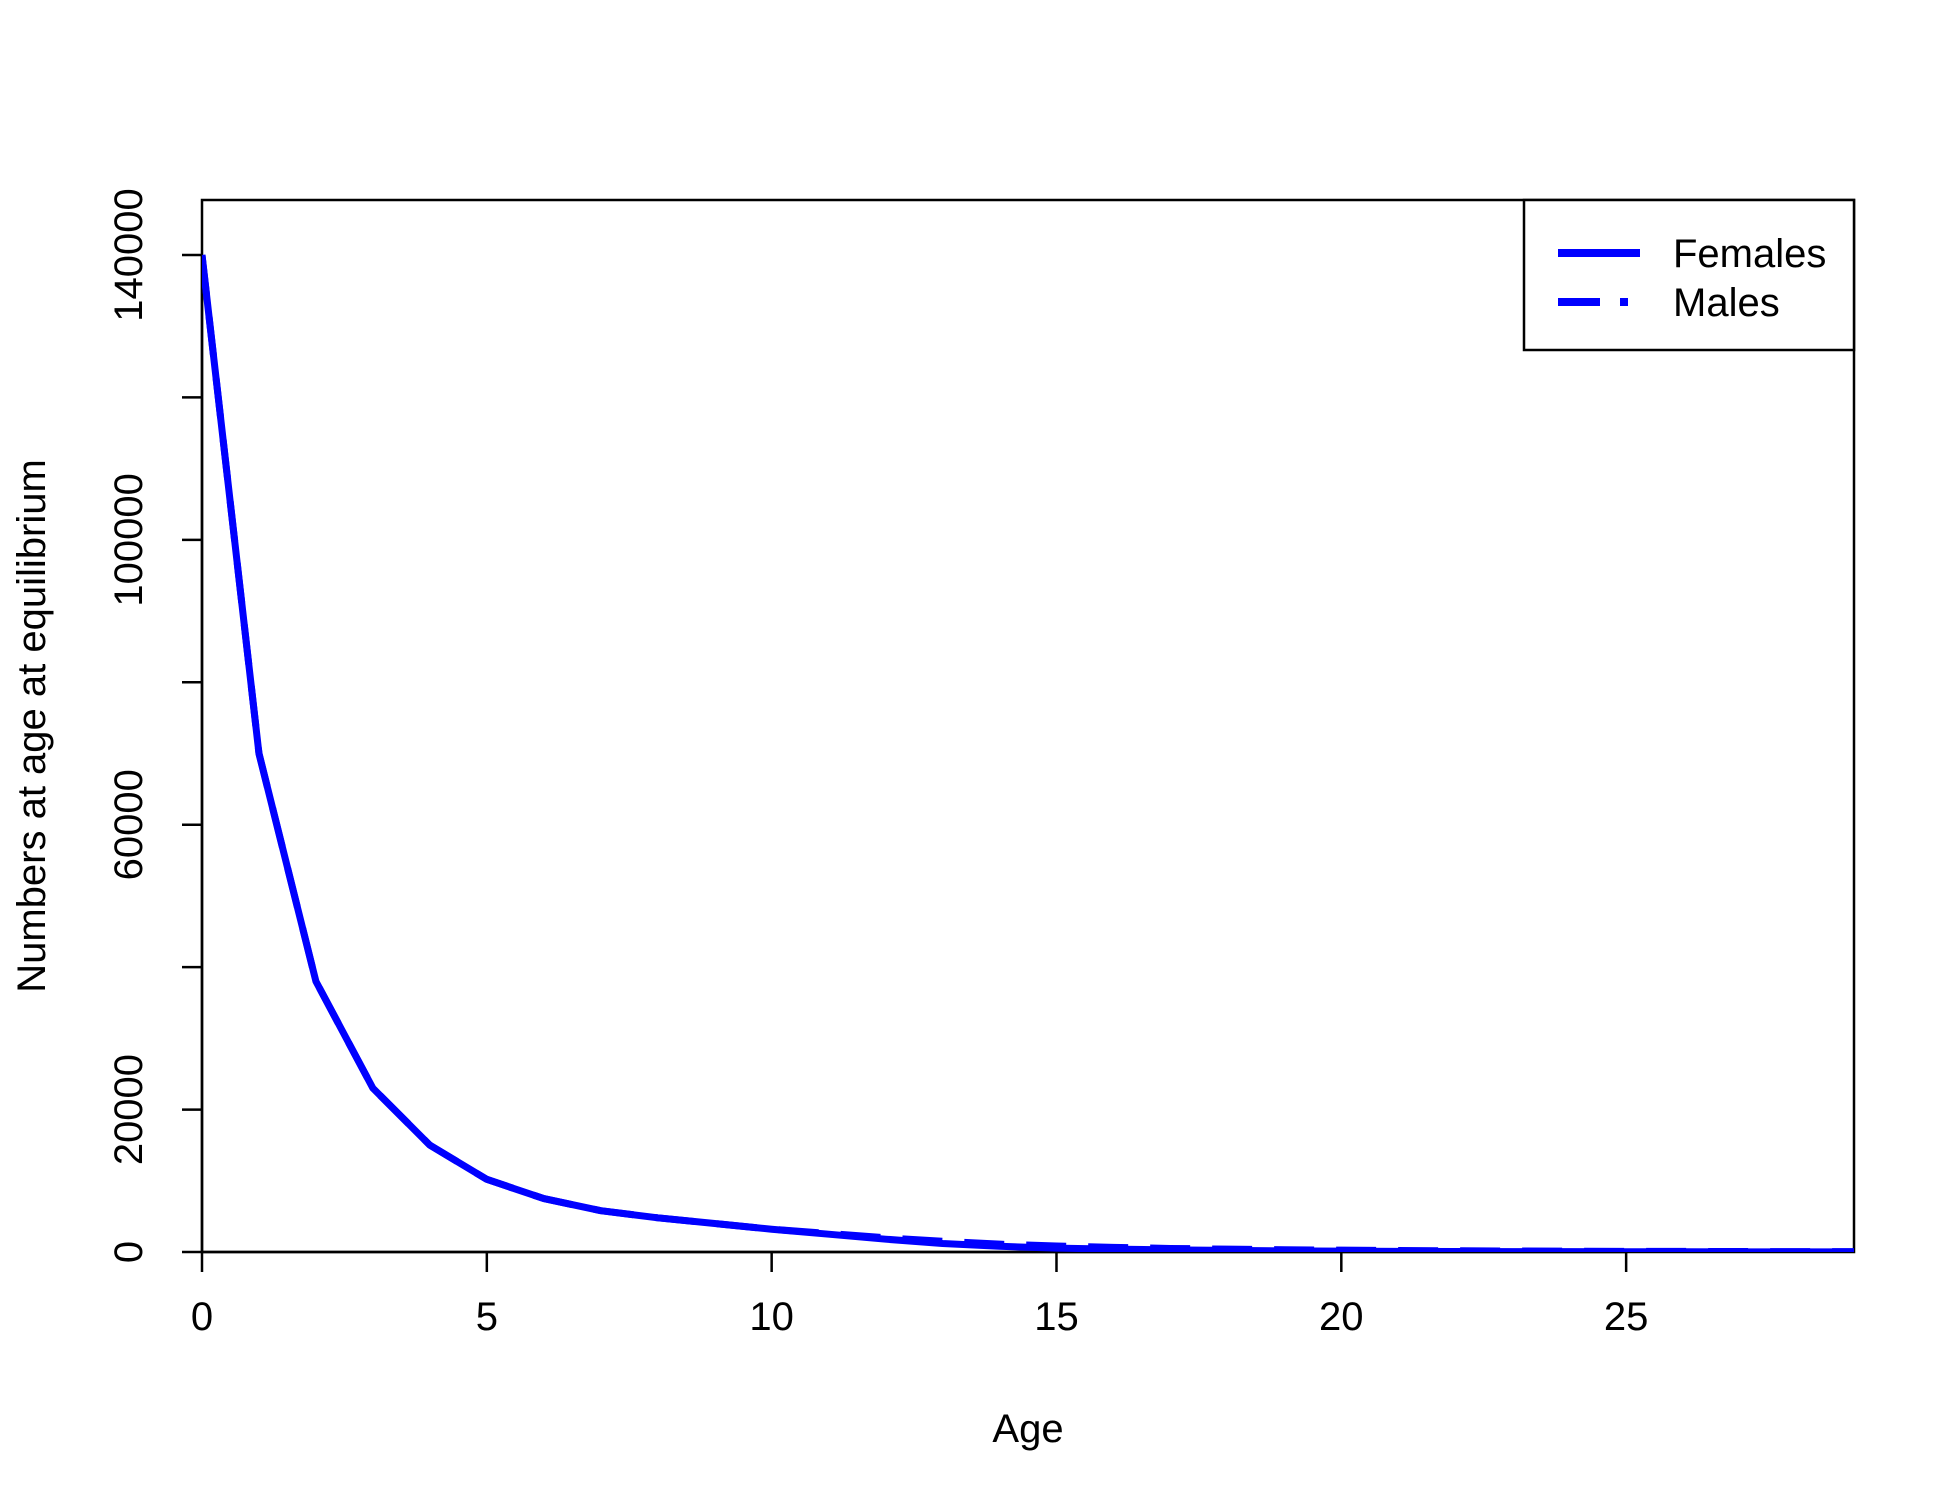  What do you see at coordinates (1027, 1429) in the screenshot?
I see `x-axis-title: Age` at bounding box center [1027, 1429].